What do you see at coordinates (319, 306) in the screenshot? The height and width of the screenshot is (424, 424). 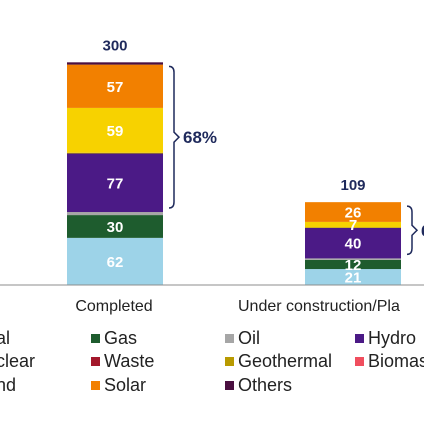 I see `category-label-1: Under construction/Pla` at bounding box center [319, 306].